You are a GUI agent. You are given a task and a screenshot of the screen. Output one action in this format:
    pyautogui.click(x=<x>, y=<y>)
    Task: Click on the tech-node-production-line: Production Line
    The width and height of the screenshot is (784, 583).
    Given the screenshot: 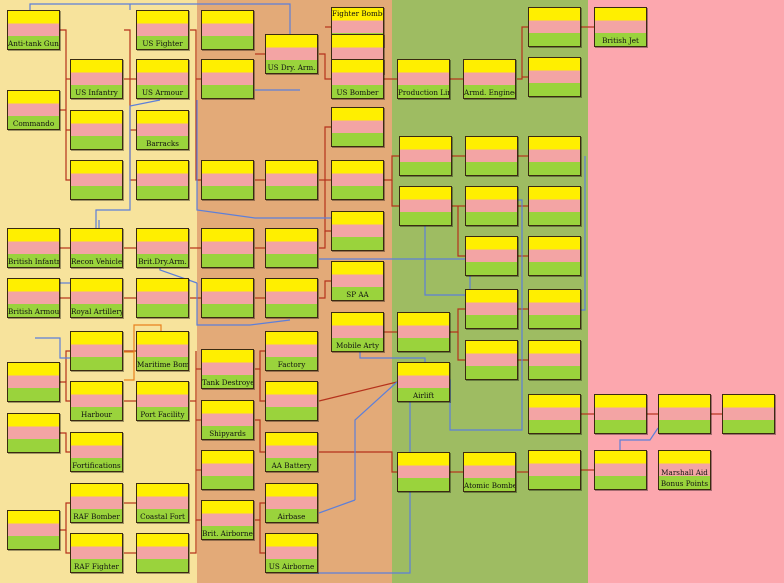 What is the action you would take?
    pyautogui.click(x=423, y=79)
    